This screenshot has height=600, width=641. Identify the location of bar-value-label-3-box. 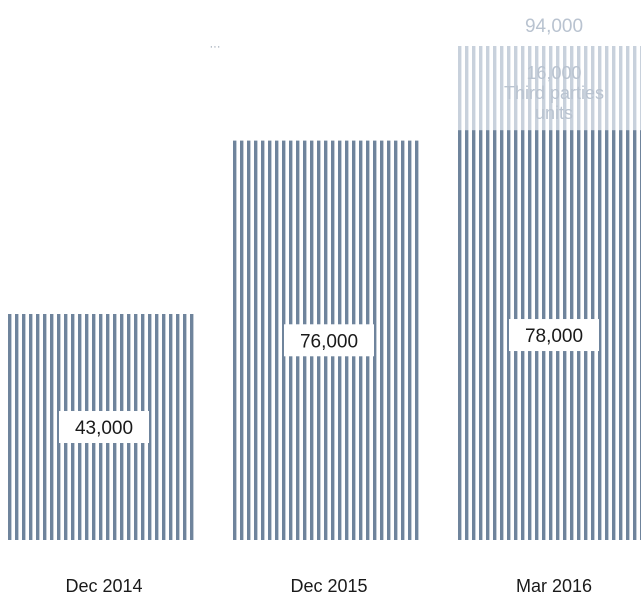
(554, 335).